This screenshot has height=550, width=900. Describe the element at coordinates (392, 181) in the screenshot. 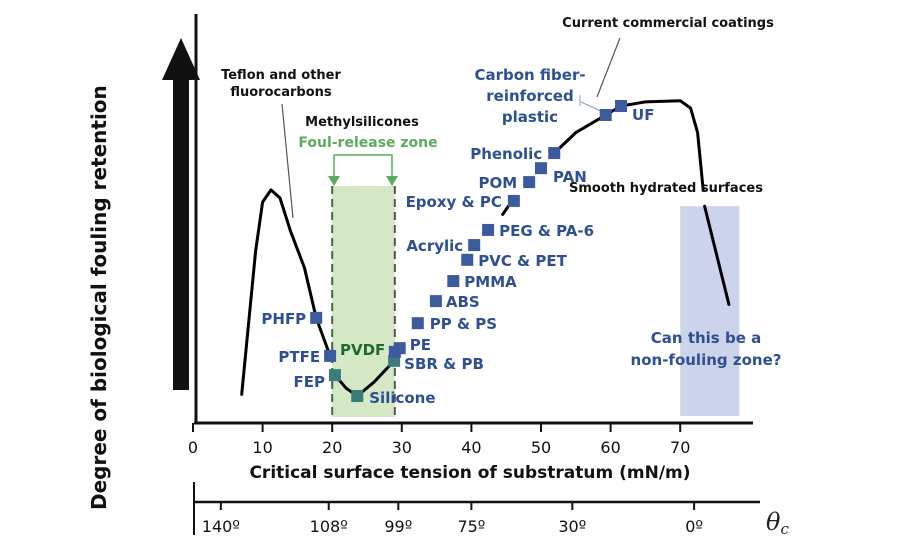

I see `foul-release-arrow-right` at that location.